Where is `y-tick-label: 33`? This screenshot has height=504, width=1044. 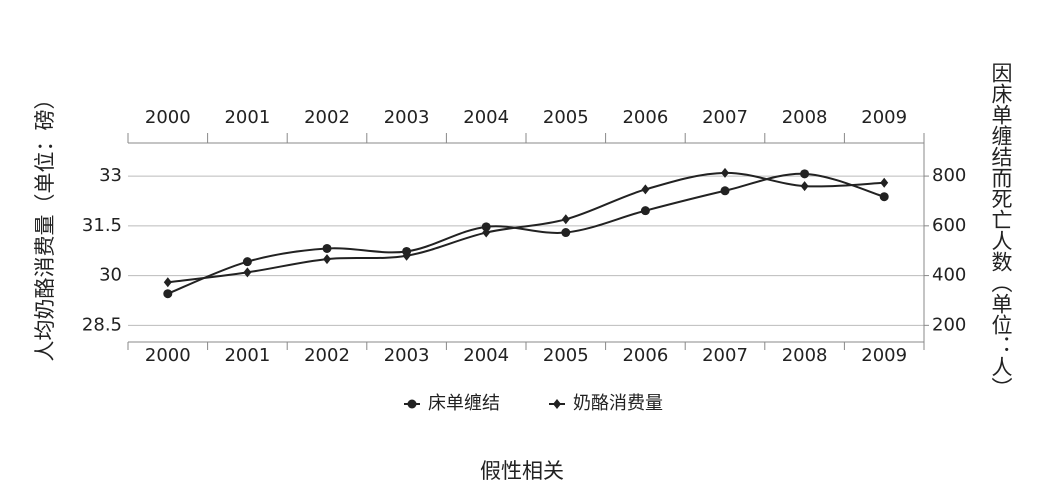 y-tick-label: 33 is located at coordinates (110, 175).